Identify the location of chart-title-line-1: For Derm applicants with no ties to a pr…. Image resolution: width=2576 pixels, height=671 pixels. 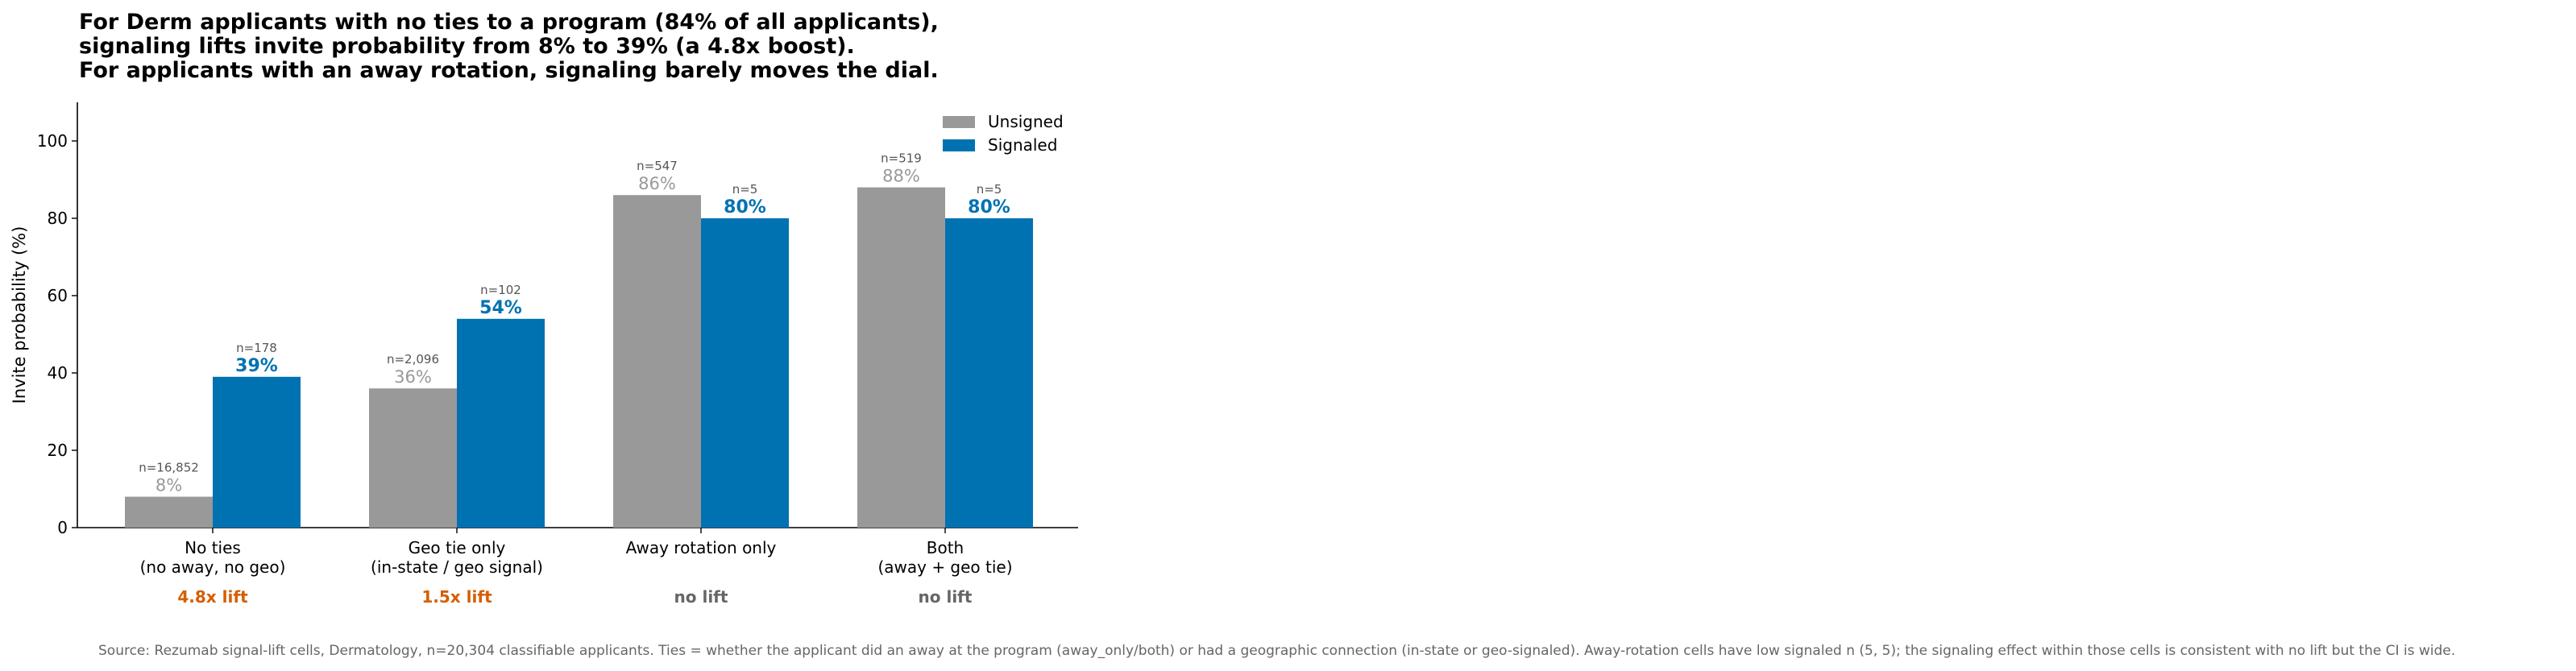
(509, 22).